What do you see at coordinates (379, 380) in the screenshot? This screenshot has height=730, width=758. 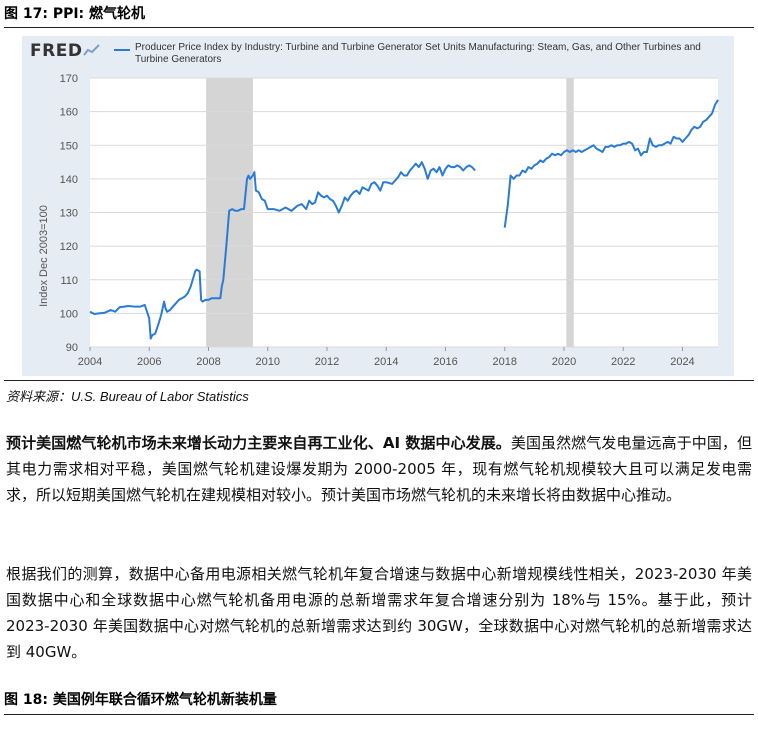 I see `chart-bottom-rule` at bounding box center [379, 380].